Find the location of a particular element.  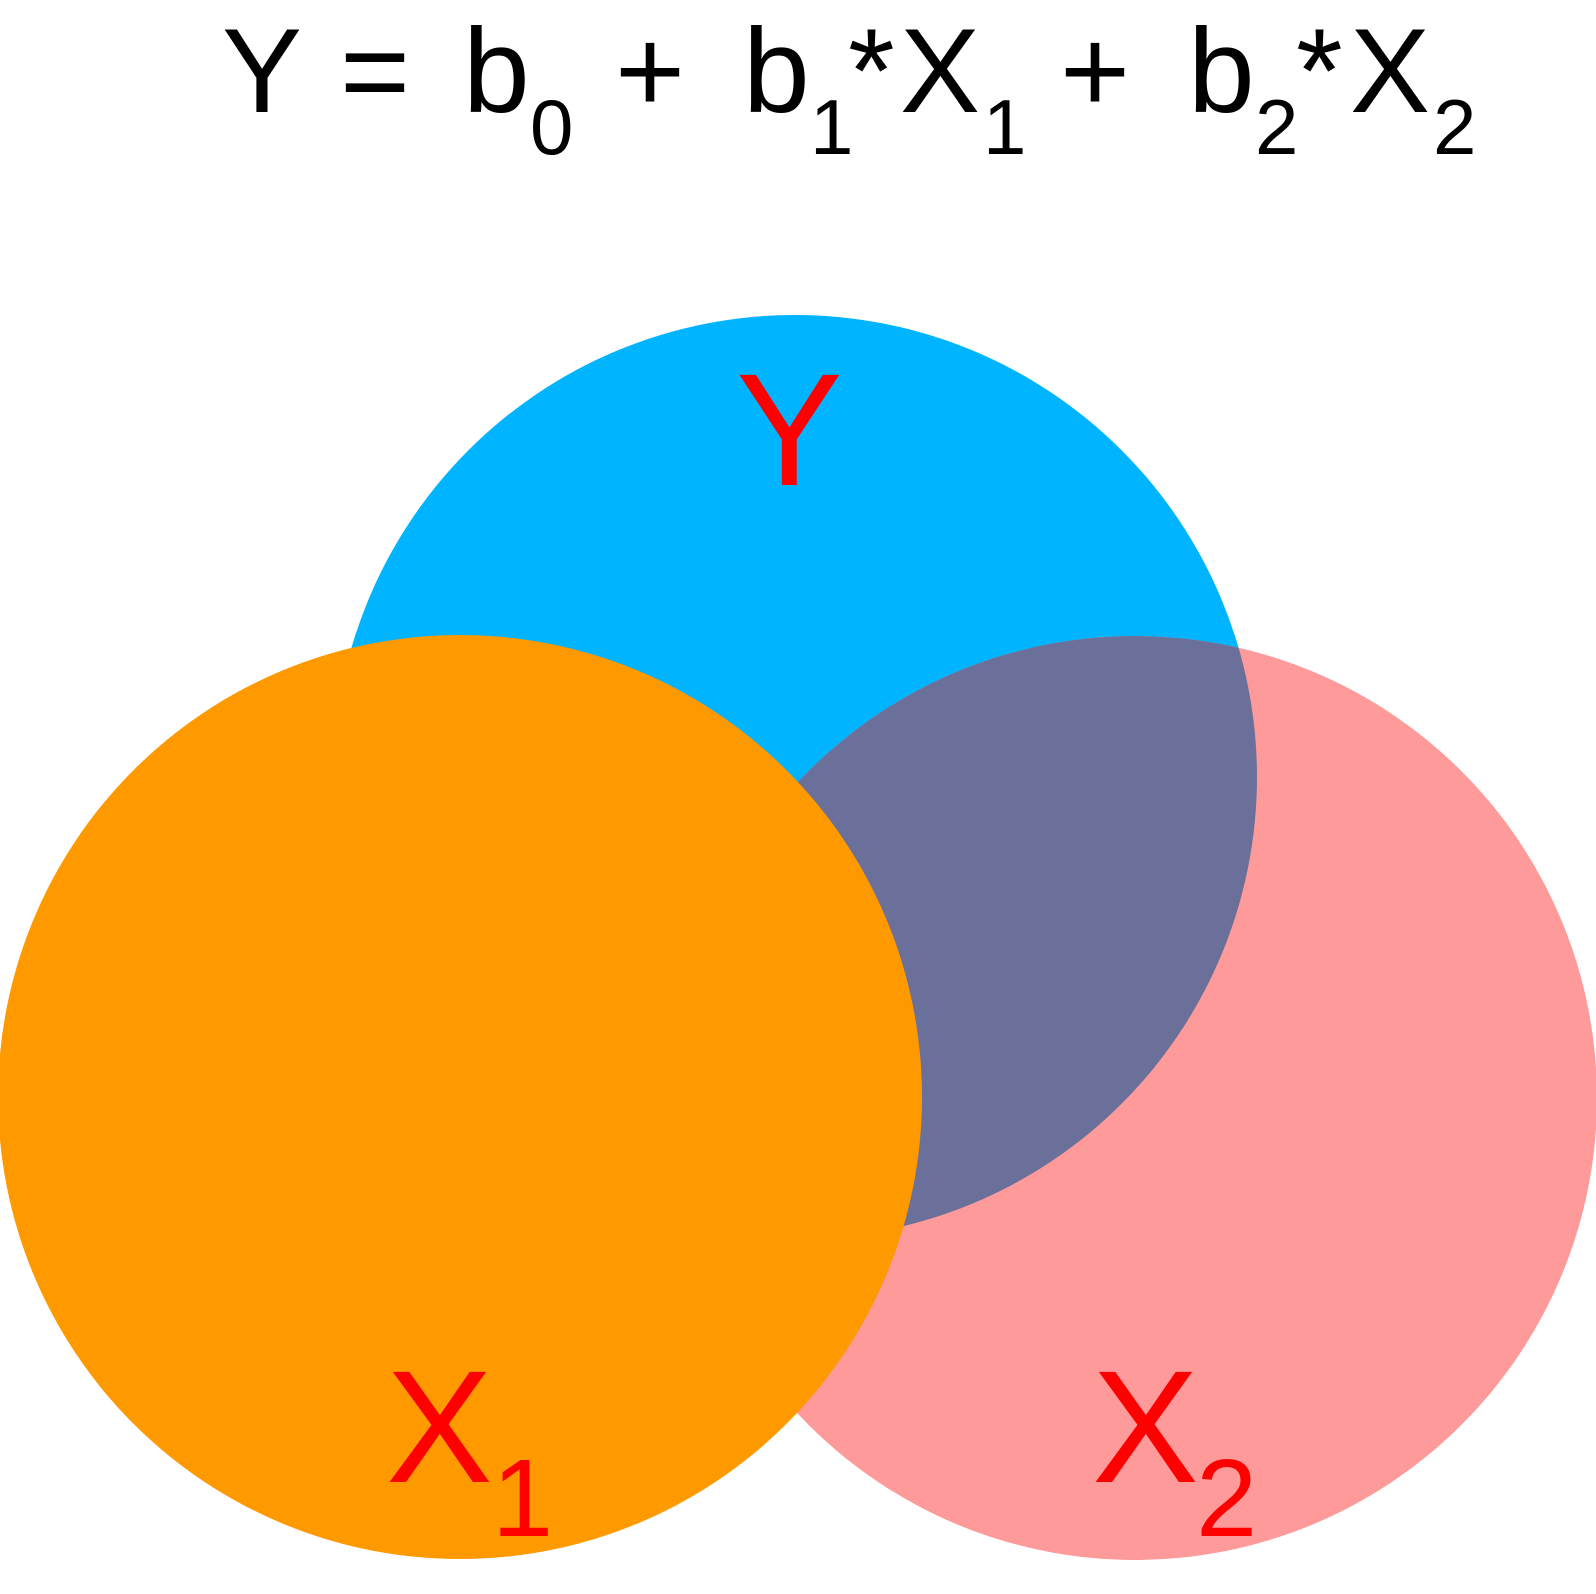

y-label: Y is located at coordinates (789, 429).